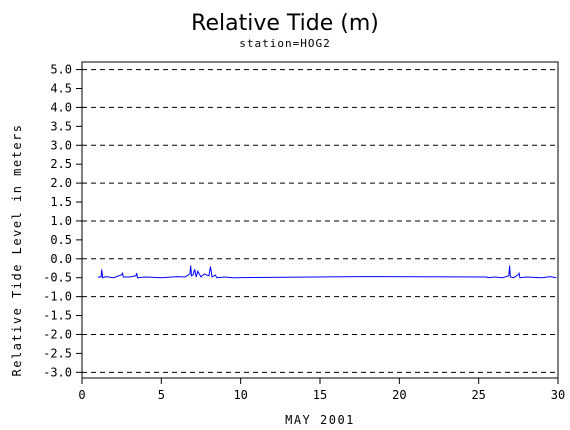 This screenshot has width=570, height=430. I want to click on y-tick-label: -0.5, so click(57, 278).